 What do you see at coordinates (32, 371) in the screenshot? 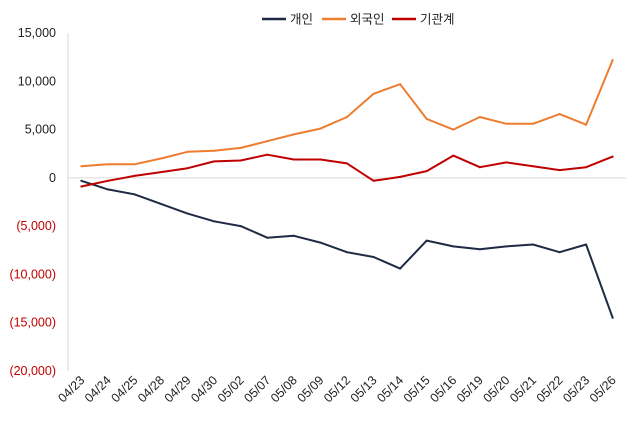
I see `y-tick-label: (20,000)` at bounding box center [32, 371].